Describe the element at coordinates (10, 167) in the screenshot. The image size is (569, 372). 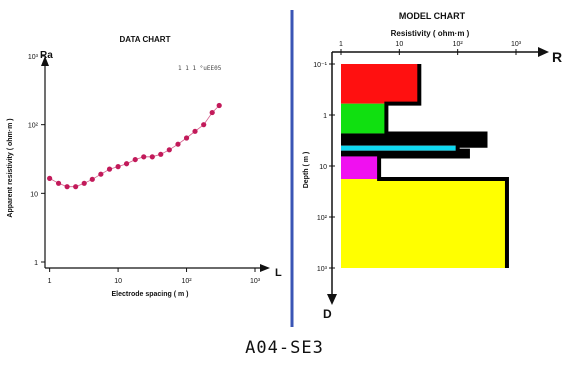
I see `data-chart-y-label: Apparent resistivity ( ohm·m )` at that location.